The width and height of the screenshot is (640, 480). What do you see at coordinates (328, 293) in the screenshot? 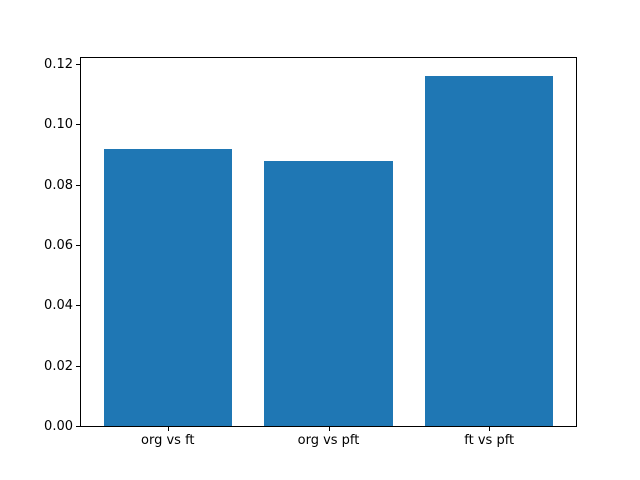
I see `bar-org-vs-pft` at bounding box center [328, 293].